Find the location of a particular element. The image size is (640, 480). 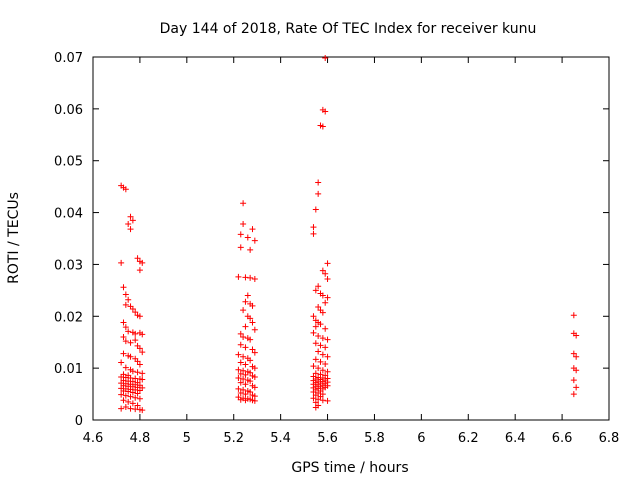

y-tick-label: 0.02 is located at coordinates (68, 317).